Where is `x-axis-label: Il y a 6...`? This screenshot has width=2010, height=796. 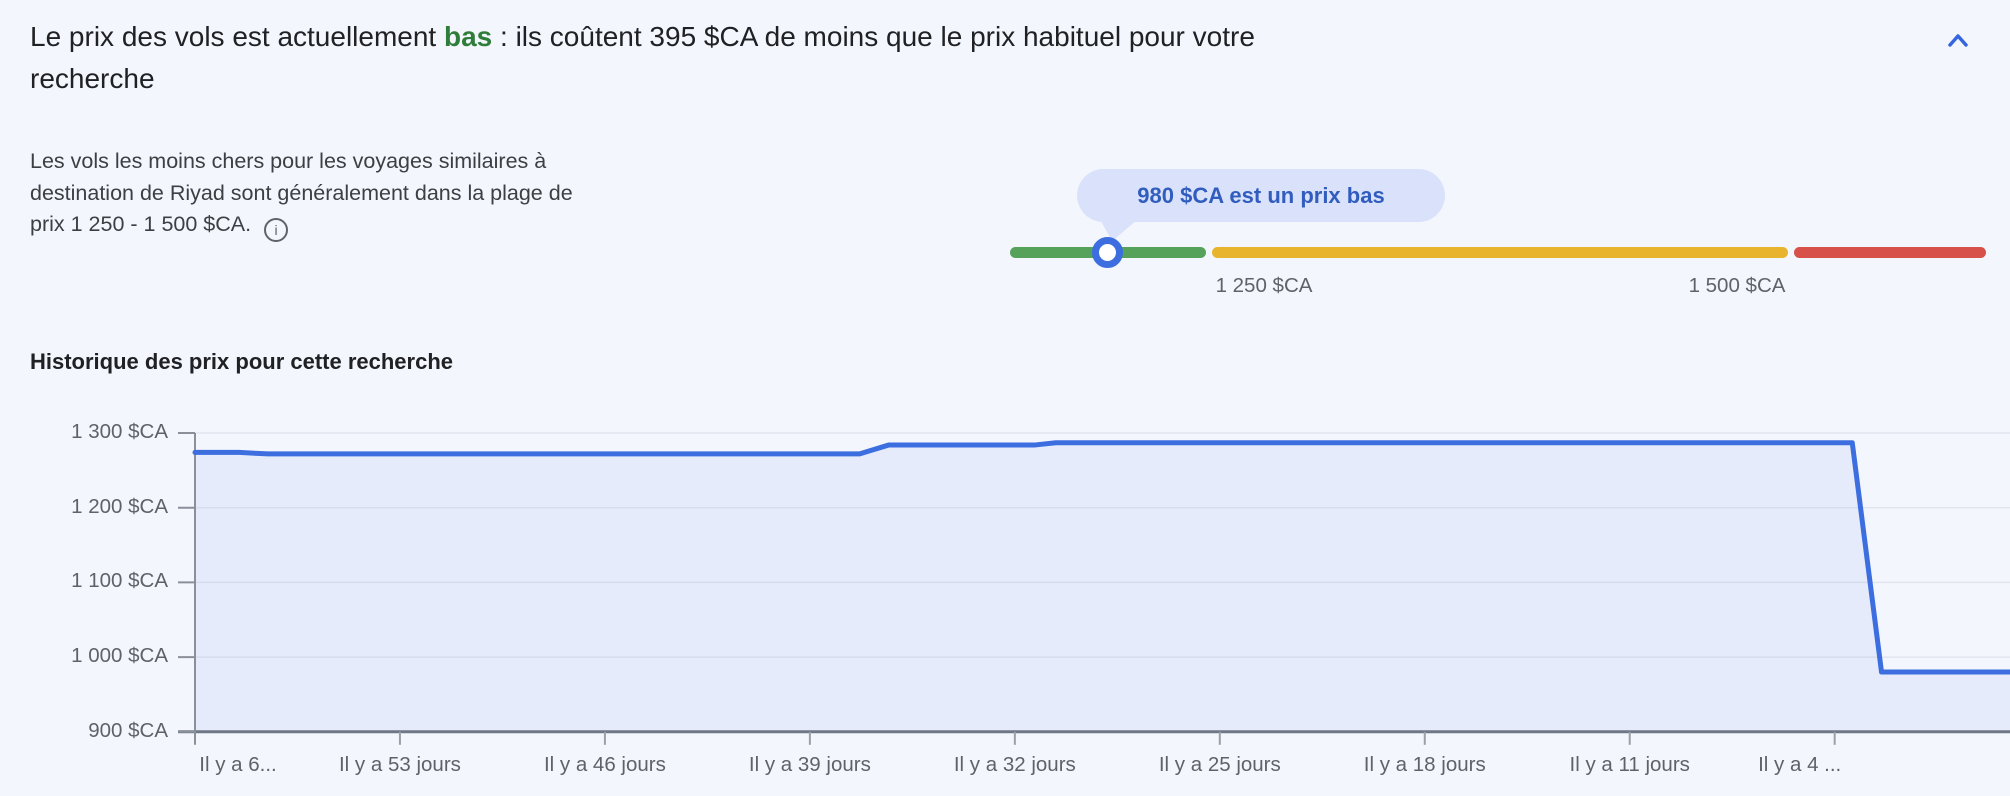 x-axis-label: Il y a 6... is located at coordinates (238, 764).